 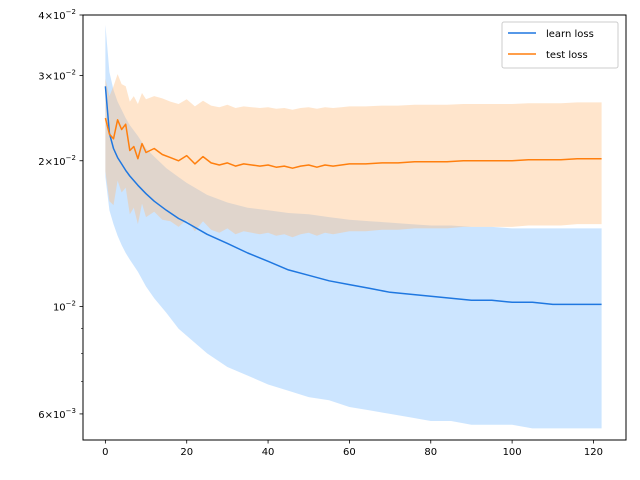 What do you see at coordinates (567, 55) in the screenshot?
I see `legend-label-test: test loss` at bounding box center [567, 55].